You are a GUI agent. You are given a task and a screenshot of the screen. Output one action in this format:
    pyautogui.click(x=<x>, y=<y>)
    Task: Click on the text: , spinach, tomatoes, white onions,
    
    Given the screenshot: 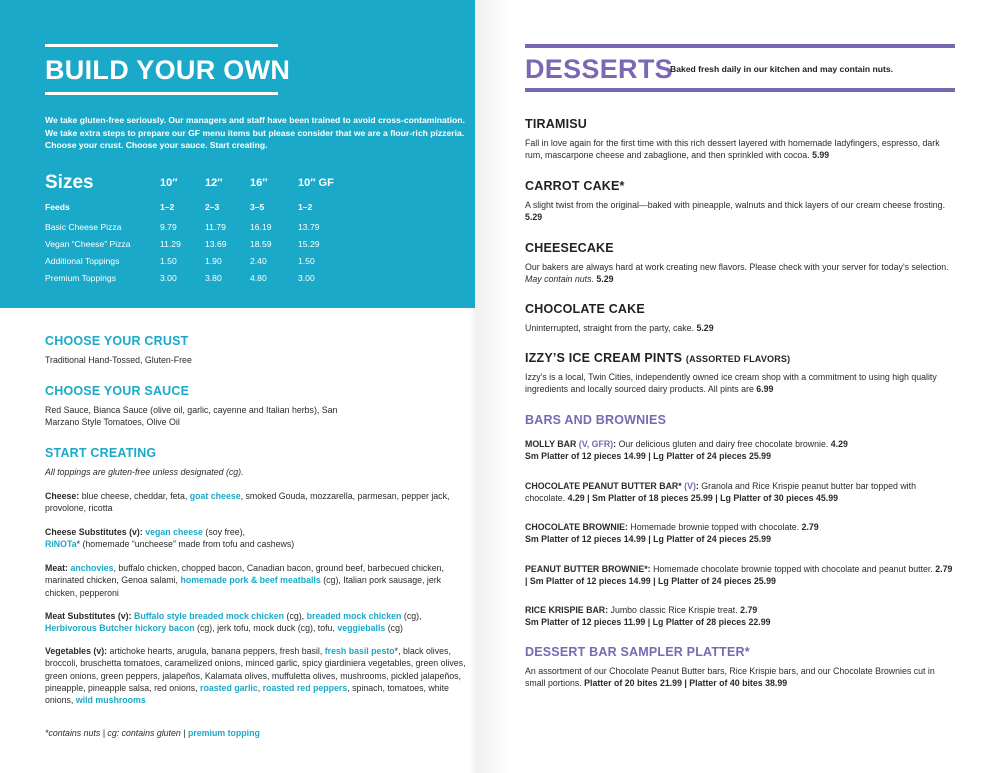 What is the action you would take?
    pyautogui.click(x=247, y=694)
    